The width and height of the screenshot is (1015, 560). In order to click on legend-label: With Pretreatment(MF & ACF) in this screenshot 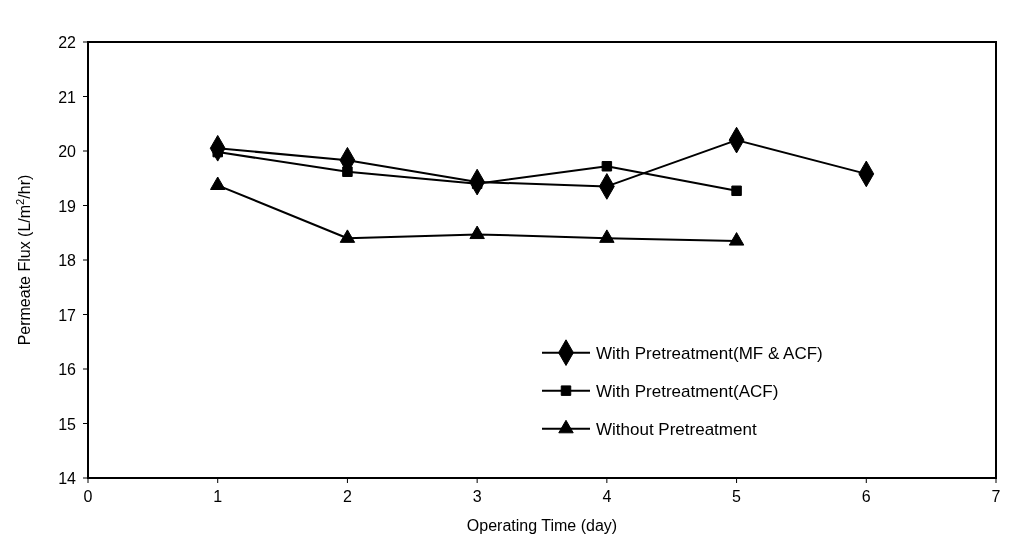, I will do `click(709, 353)`.